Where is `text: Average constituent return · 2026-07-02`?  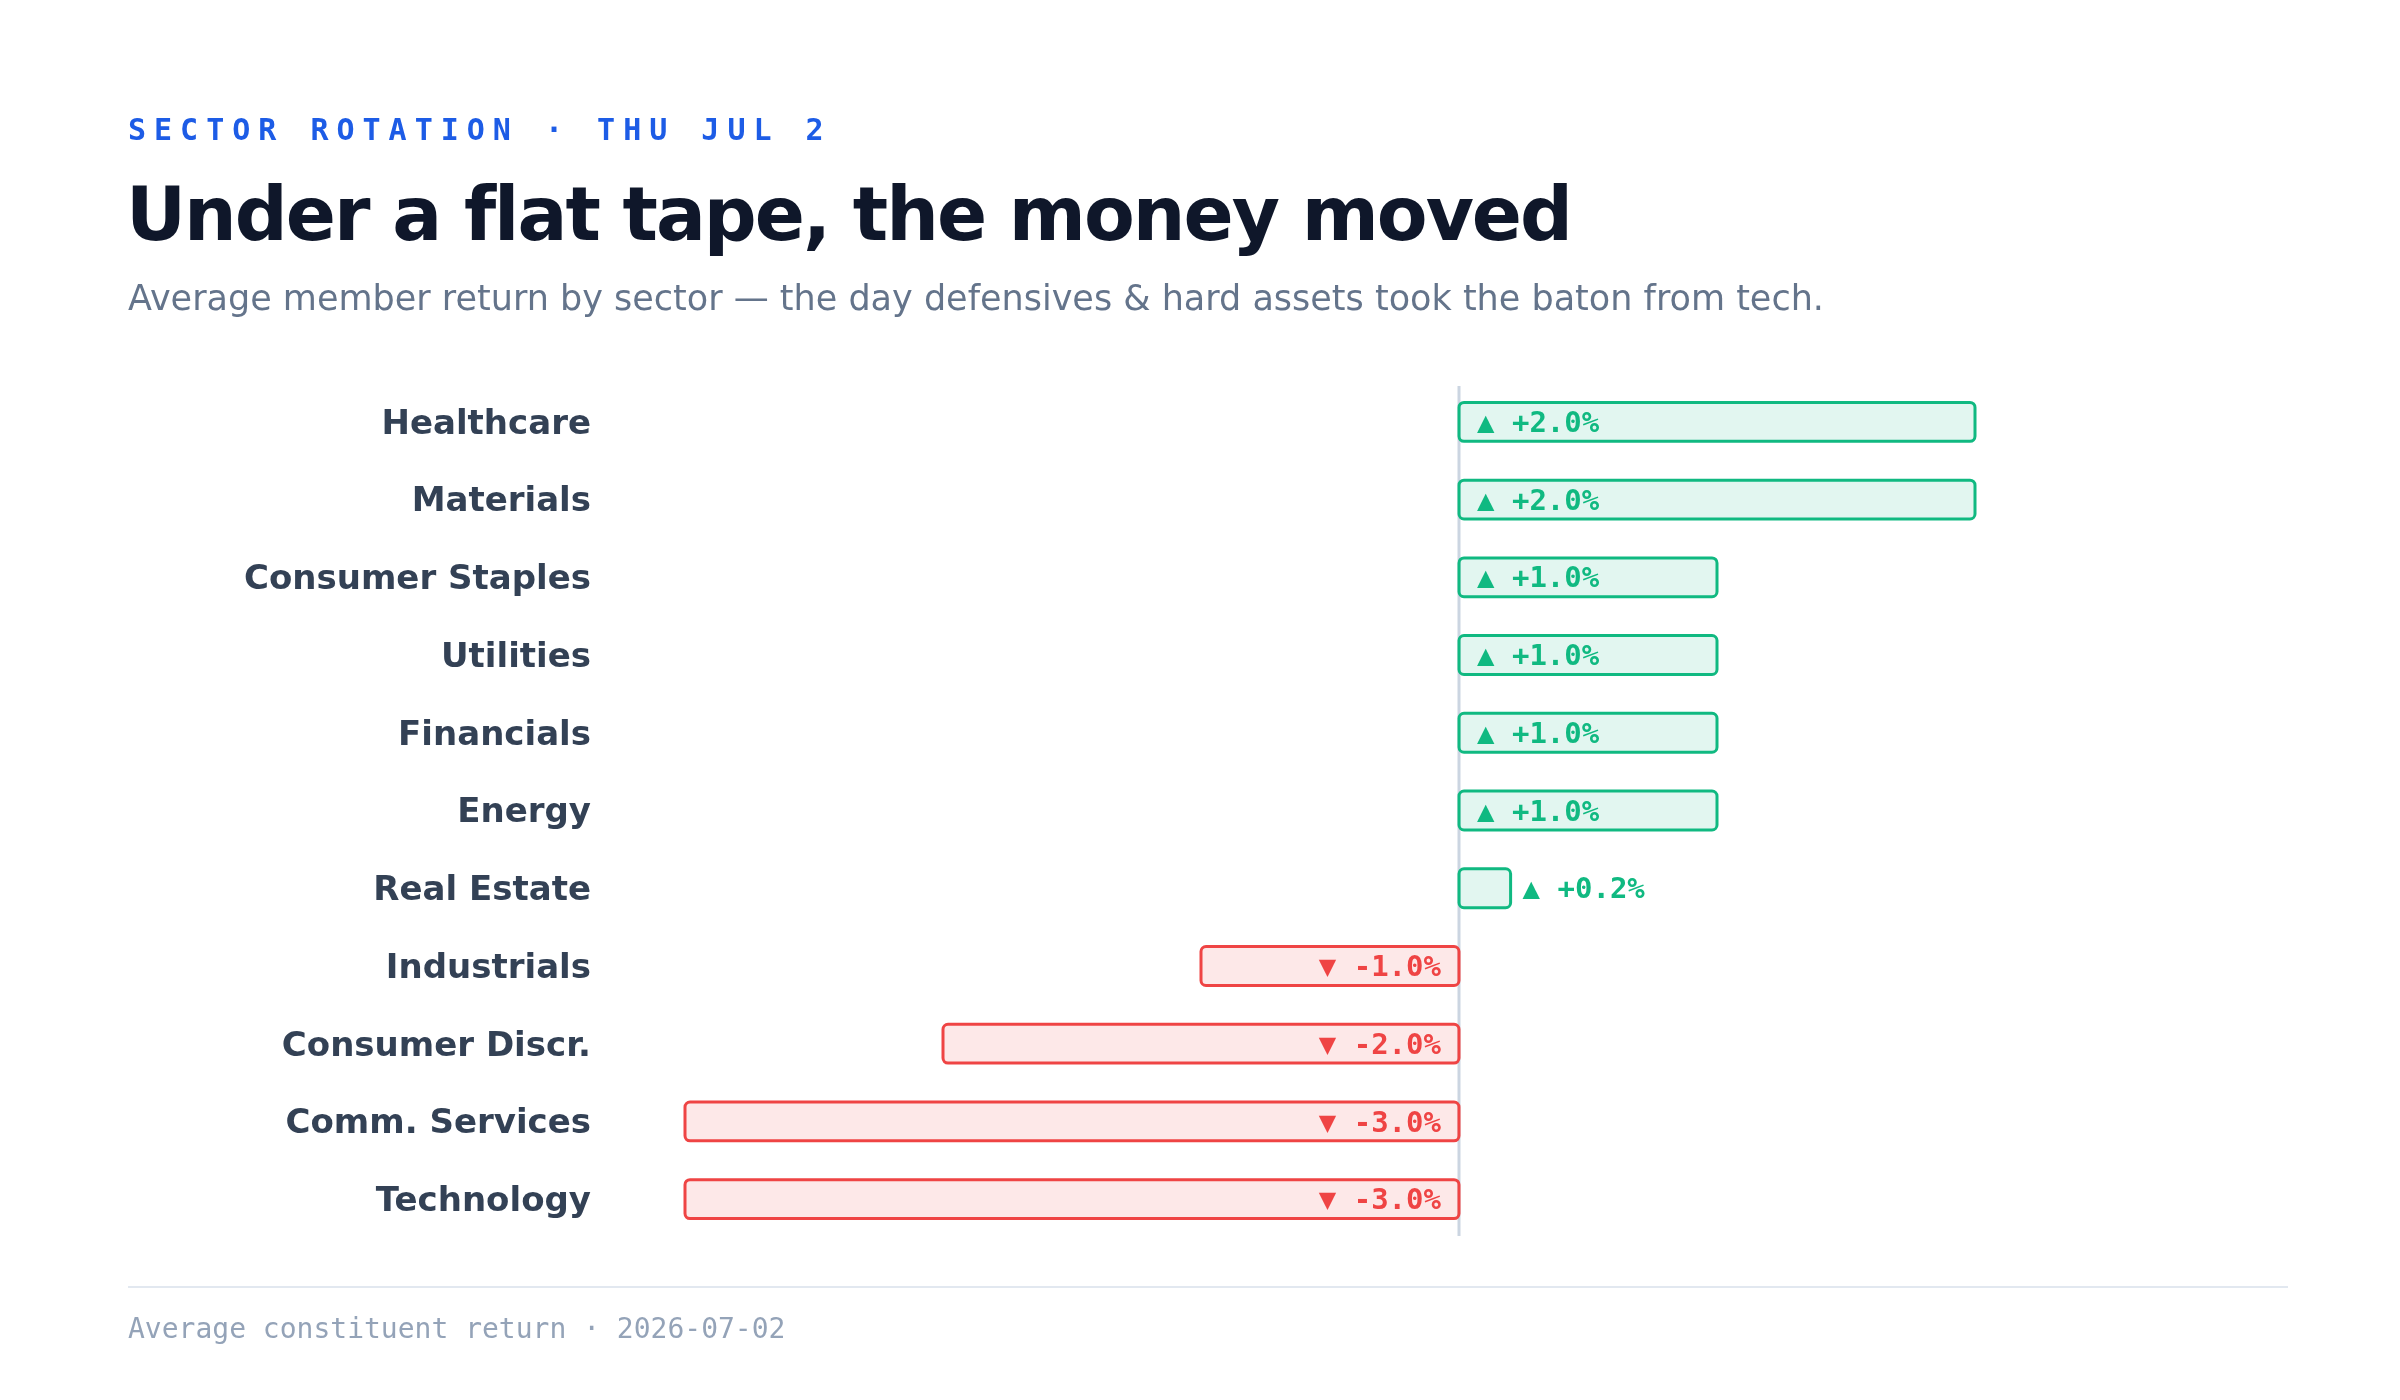
text: Average constituent return · 2026-07-02 is located at coordinates (457, 1328).